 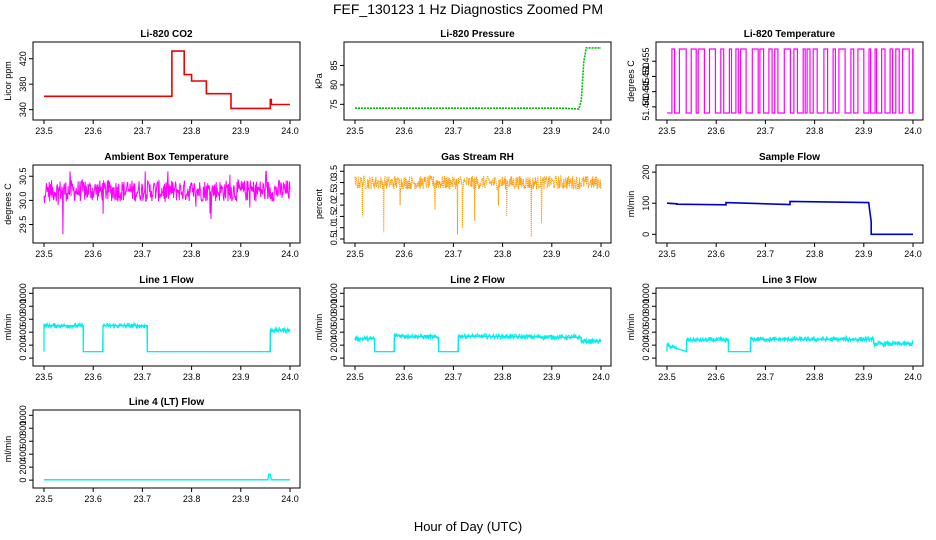 What do you see at coordinates (646, 92) in the screenshot?
I see `y-tick-label: 51.445` at bounding box center [646, 92].